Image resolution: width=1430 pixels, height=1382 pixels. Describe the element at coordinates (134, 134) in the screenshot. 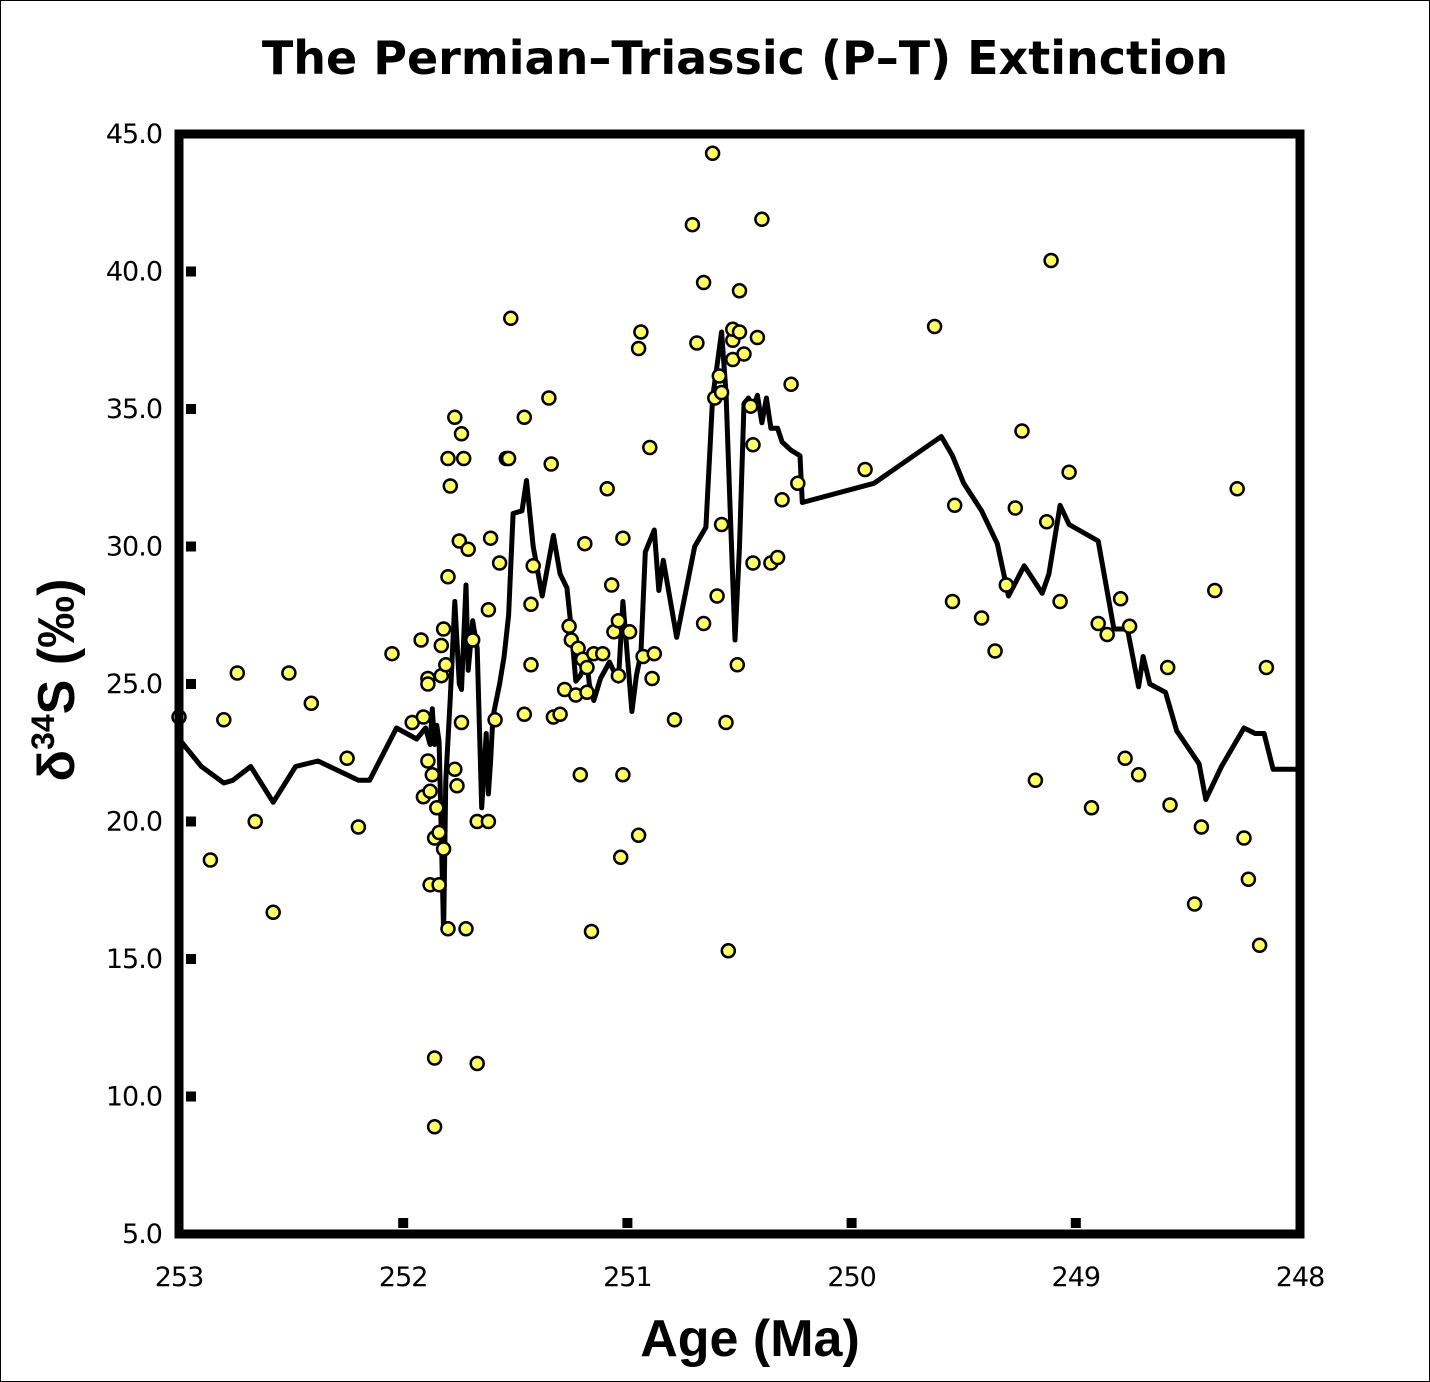

I see `y-tick-label: 45.0` at that location.